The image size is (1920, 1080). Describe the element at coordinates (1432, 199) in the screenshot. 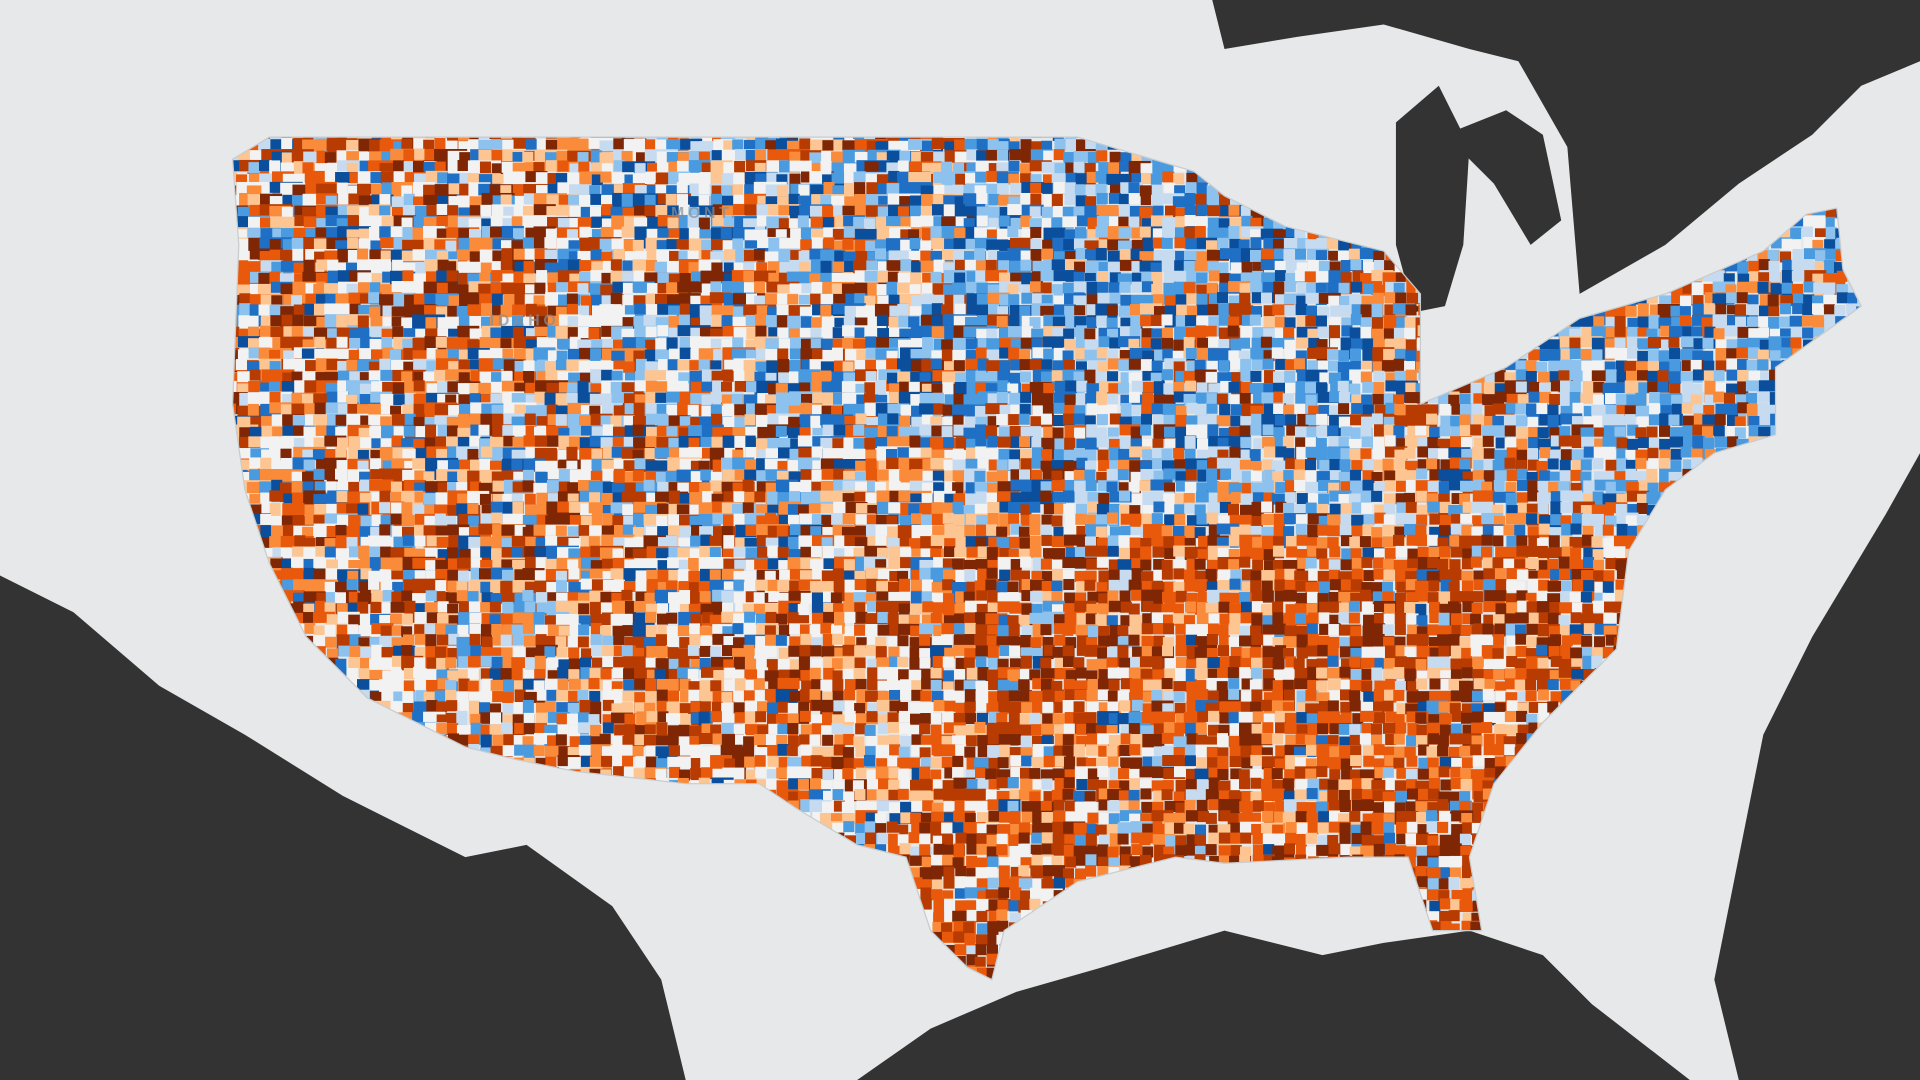

I see `lake-michigan` at that location.